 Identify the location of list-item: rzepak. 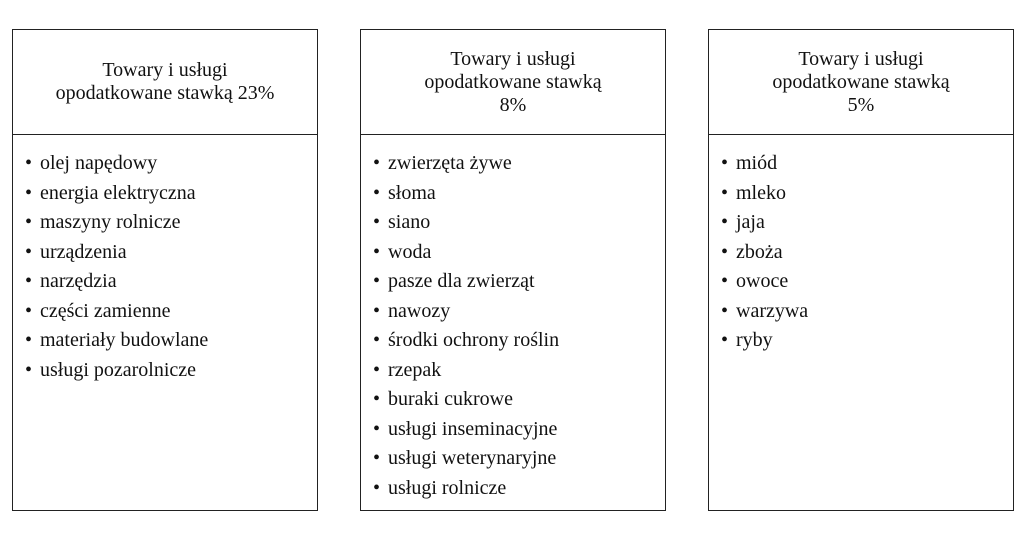
(519, 371).